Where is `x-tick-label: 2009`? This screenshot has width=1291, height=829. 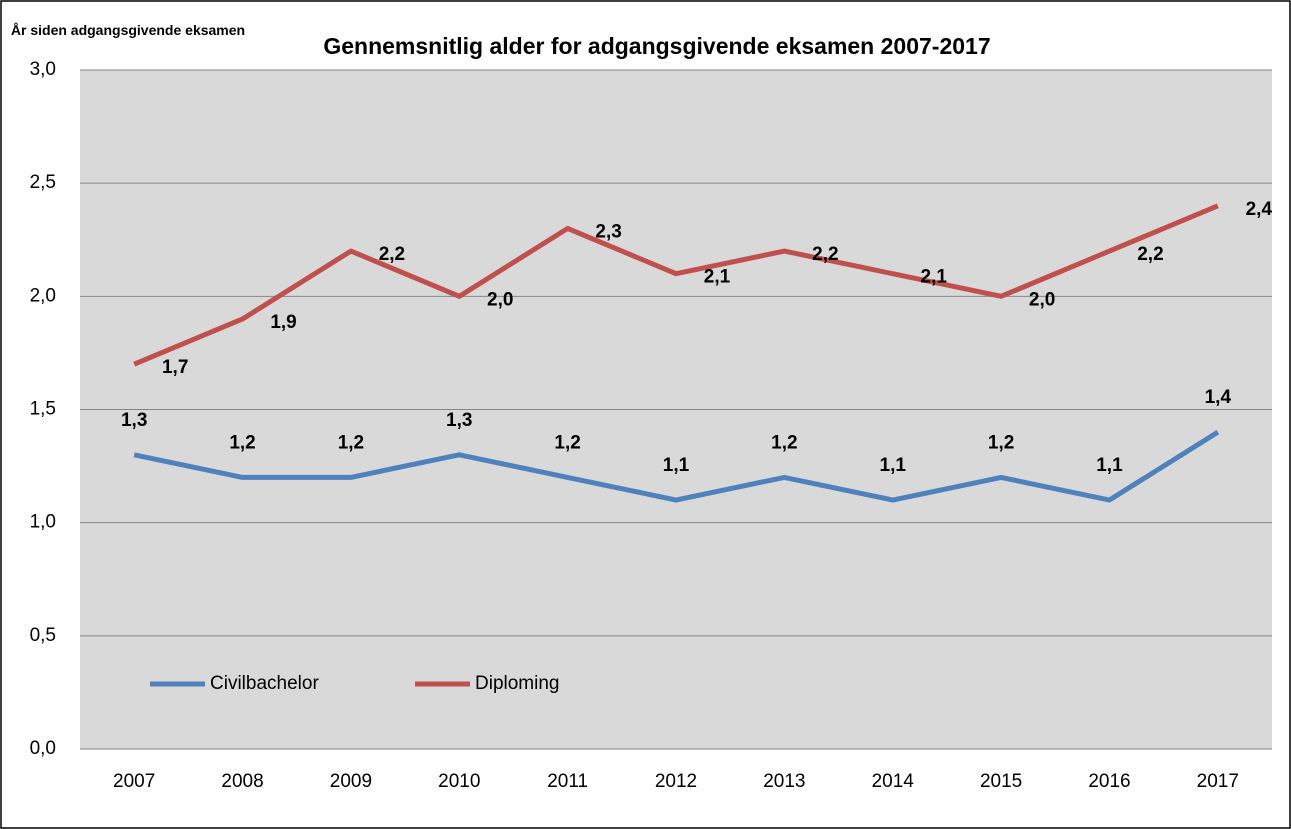
x-tick-label: 2009 is located at coordinates (351, 781).